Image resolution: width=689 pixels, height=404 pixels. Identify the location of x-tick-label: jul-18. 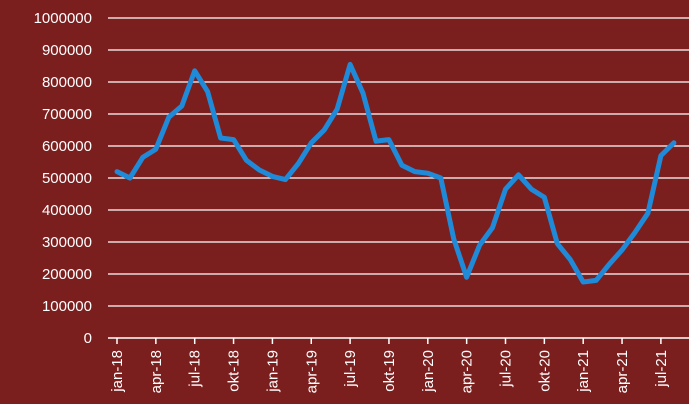
(195, 369).